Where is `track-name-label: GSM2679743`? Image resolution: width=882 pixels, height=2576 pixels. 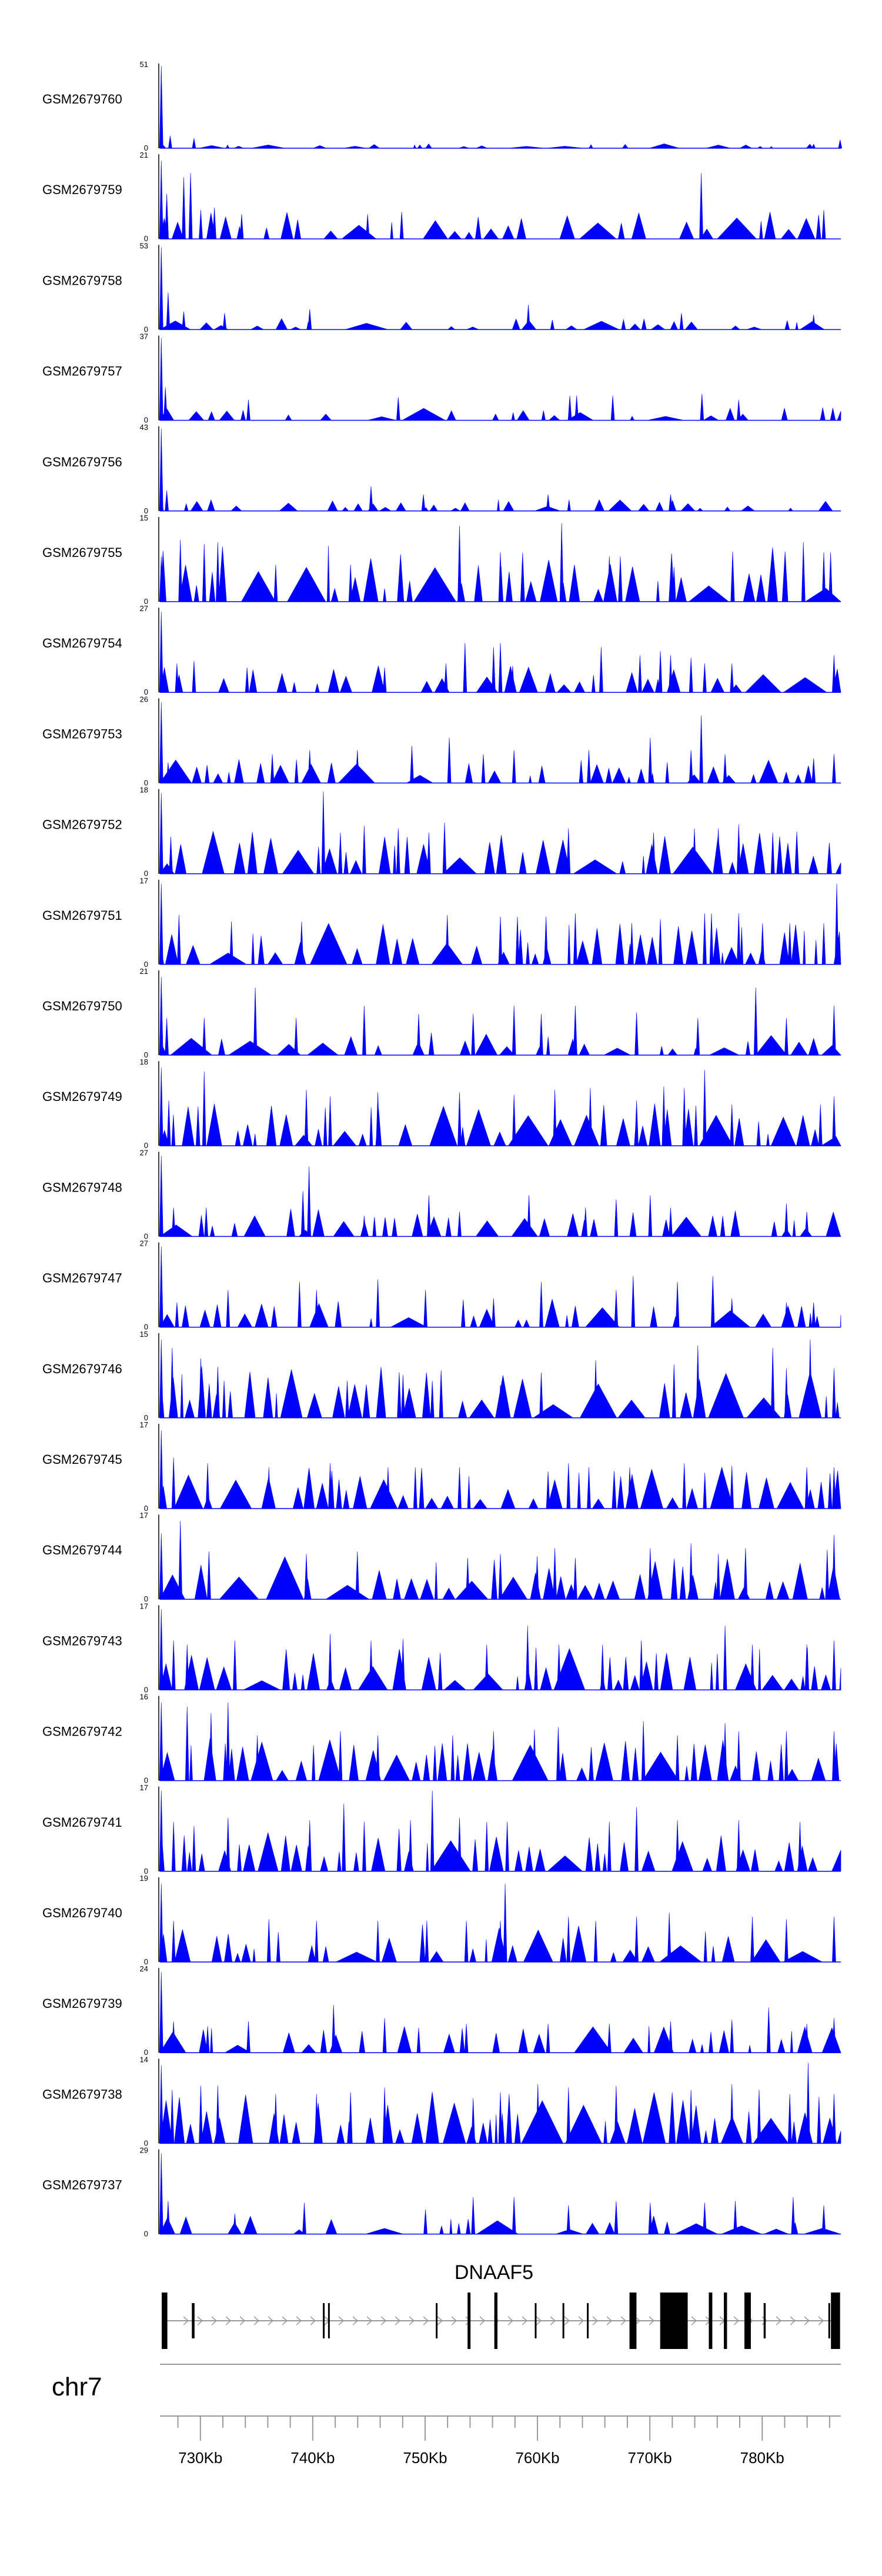
track-name-label: GSM2679743 is located at coordinates (82, 1640).